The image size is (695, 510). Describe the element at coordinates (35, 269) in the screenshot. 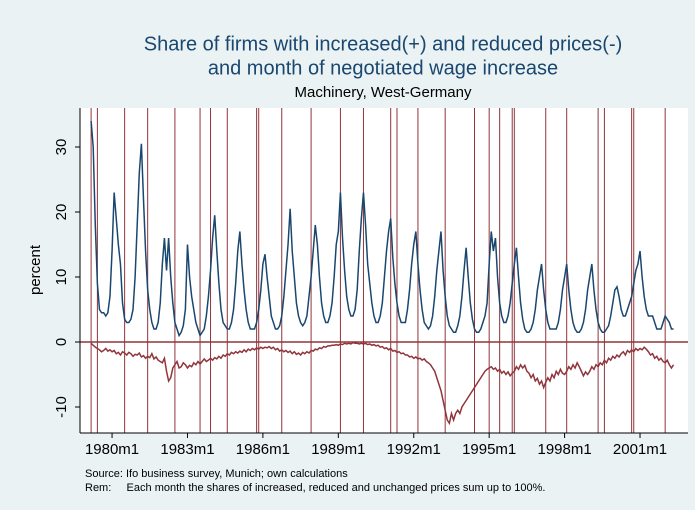

I see `y-axis-label: percent` at that location.